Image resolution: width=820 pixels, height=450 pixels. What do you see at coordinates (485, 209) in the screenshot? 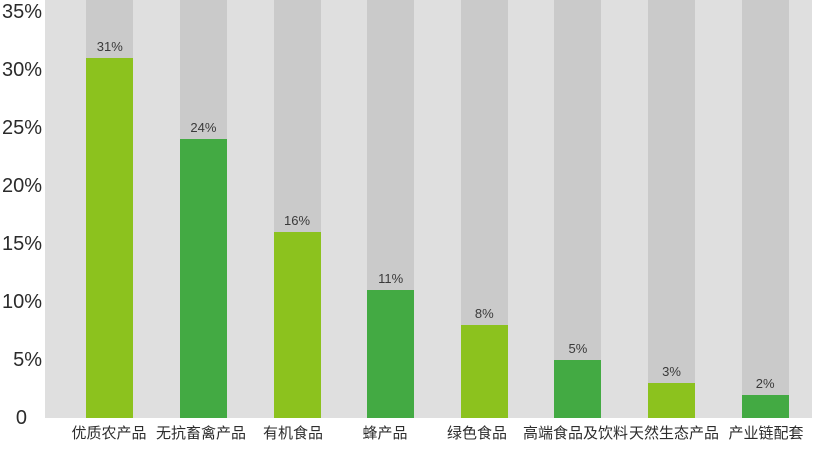
I see `chart-column: 8%` at bounding box center [485, 209].